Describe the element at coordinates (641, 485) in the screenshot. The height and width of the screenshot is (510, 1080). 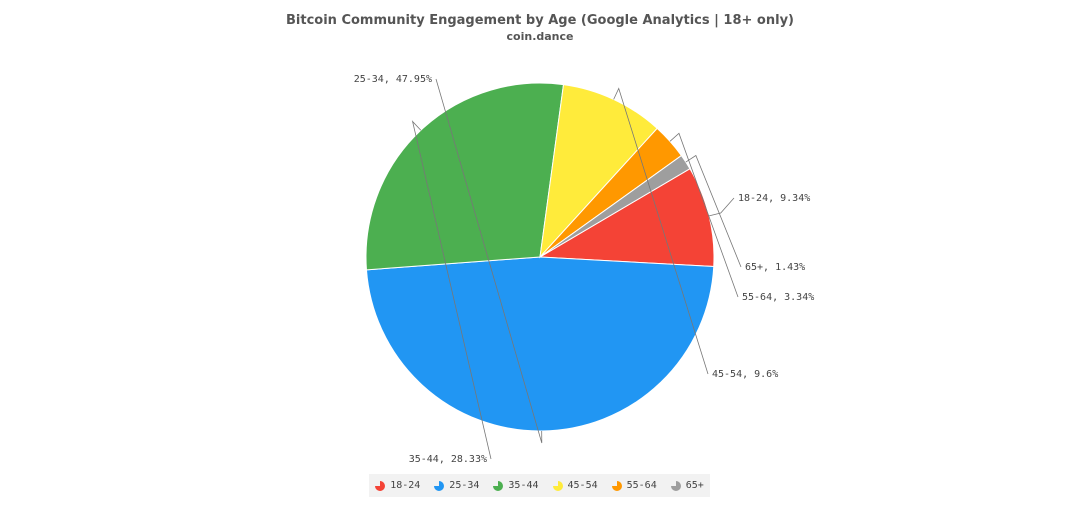
I see `legend-label: 55-64` at that location.